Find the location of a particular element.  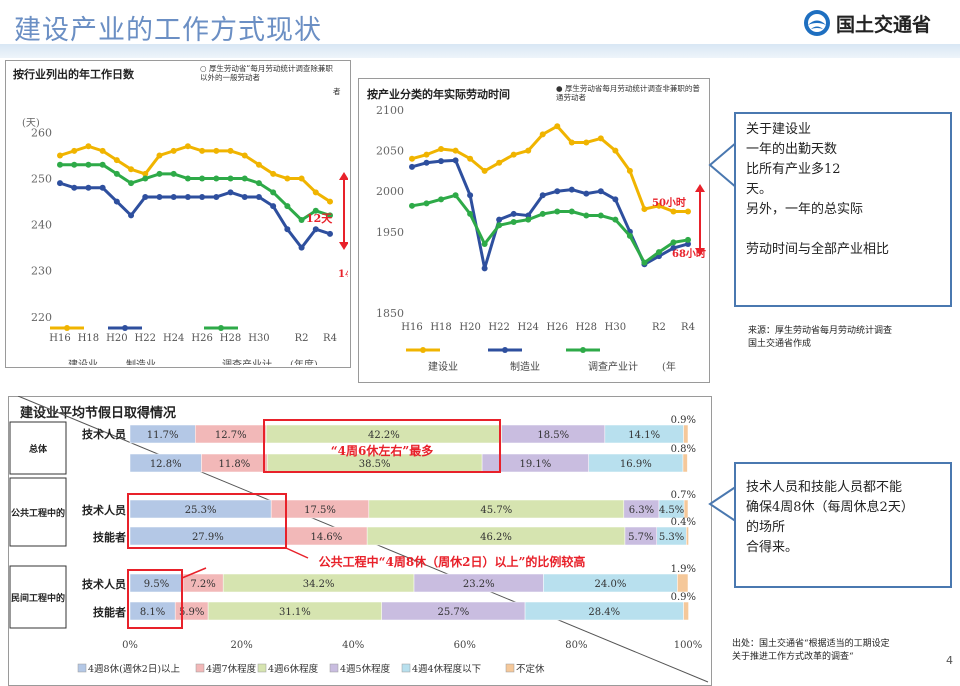

chart3-value-label: 31.1% is located at coordinates (295, 612).